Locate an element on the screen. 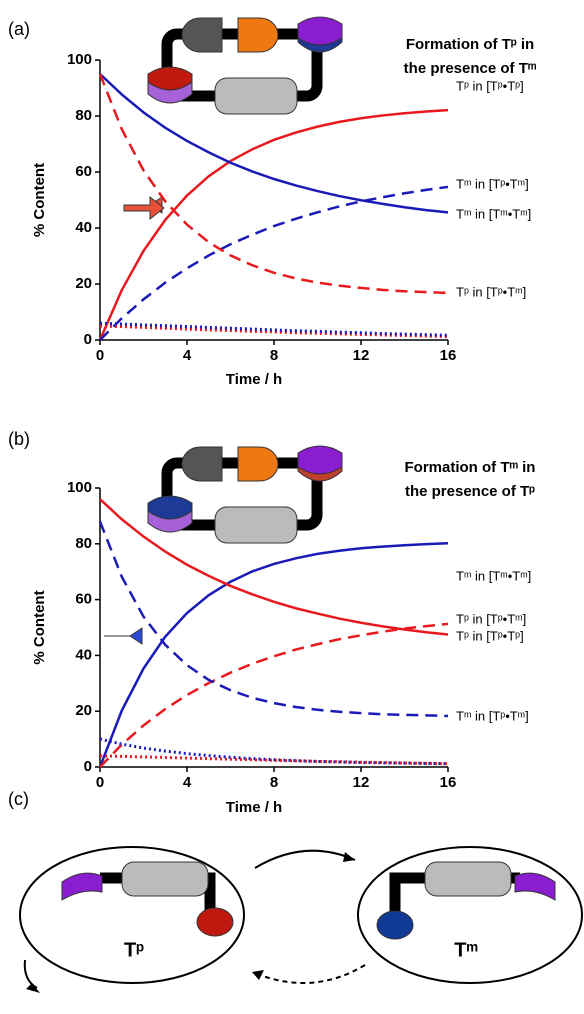 The image size is (584, 1014). chart-title: Formation of Tᵐ in is located at coordinates (470, 467).